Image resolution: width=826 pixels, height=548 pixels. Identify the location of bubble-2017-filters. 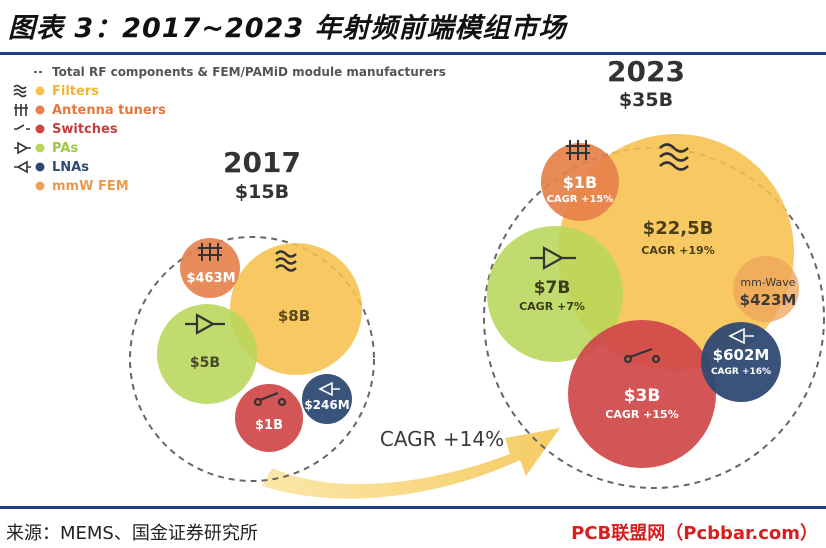
(296, 309).